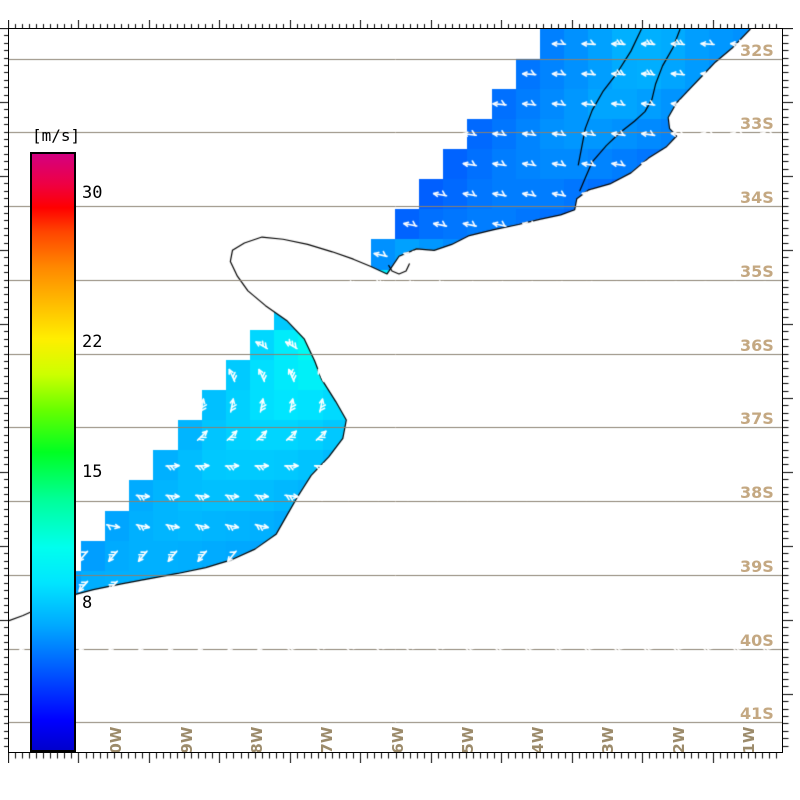 The image size is (800, 800). What do you see at coordinates (788, 390) in the screenshot?
I see `right-axis-ticks` at bounding box center [788, 390].